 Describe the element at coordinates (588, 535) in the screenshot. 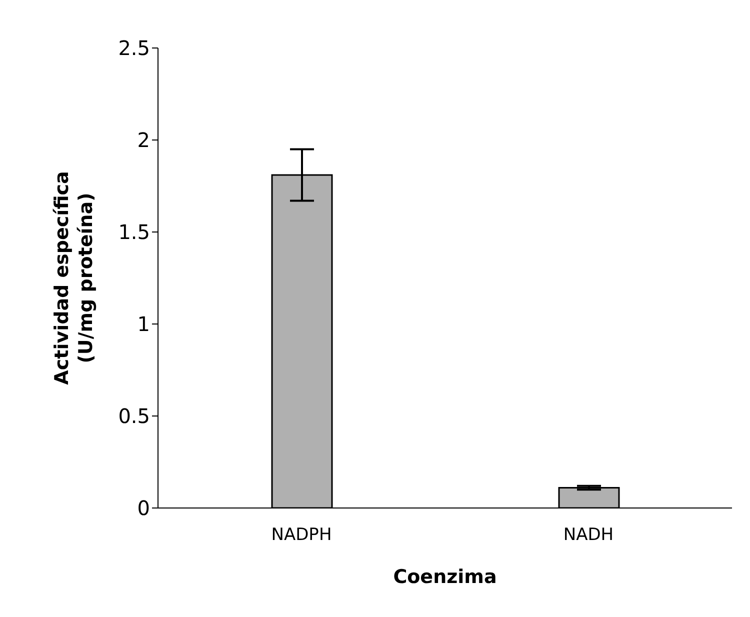

I see `x-tick-label: NADH` at that location.